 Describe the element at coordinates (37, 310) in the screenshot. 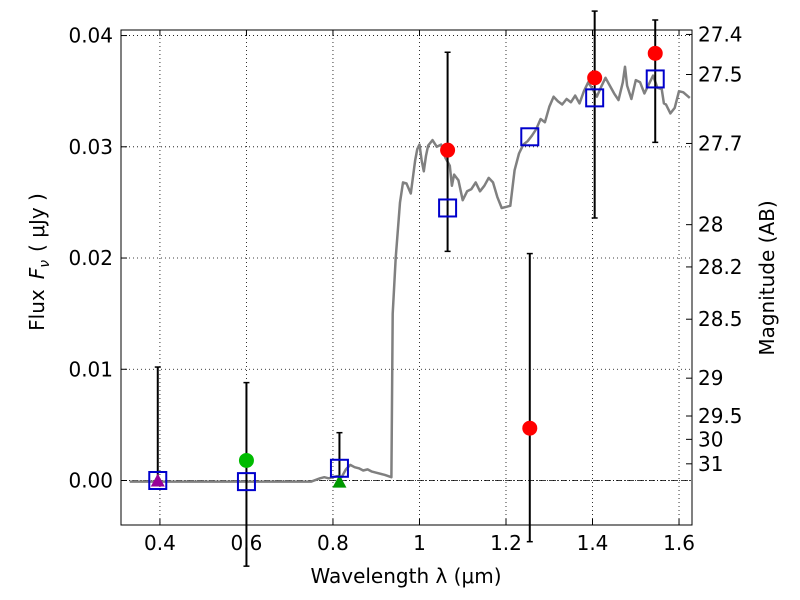

I see `y-axis-title-text: Flux` at that location.